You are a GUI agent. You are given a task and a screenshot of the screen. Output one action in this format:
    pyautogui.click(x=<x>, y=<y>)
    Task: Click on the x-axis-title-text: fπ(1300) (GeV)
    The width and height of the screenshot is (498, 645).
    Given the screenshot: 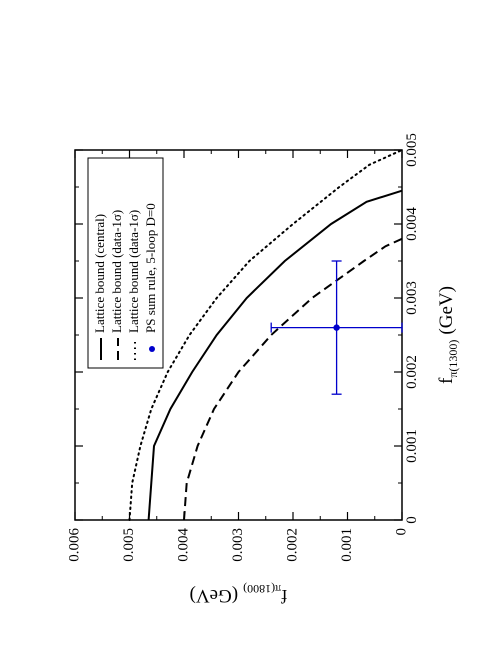 What is the action you would take?
    pyautogui.click(x=448, y=335)
    